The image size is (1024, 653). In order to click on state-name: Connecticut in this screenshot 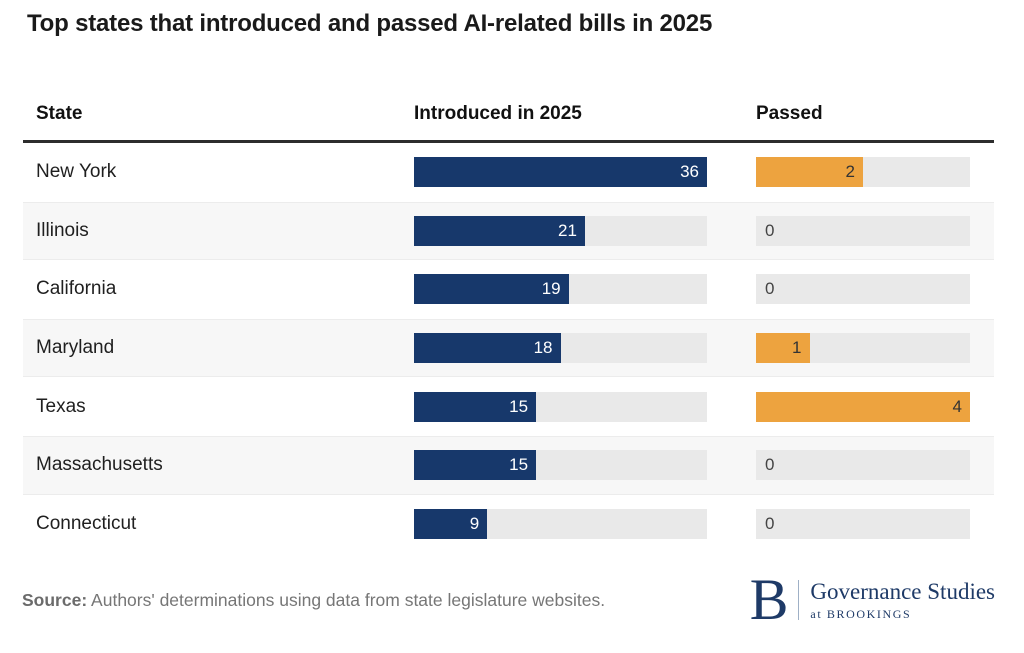, I will do `click(86, 523)`.